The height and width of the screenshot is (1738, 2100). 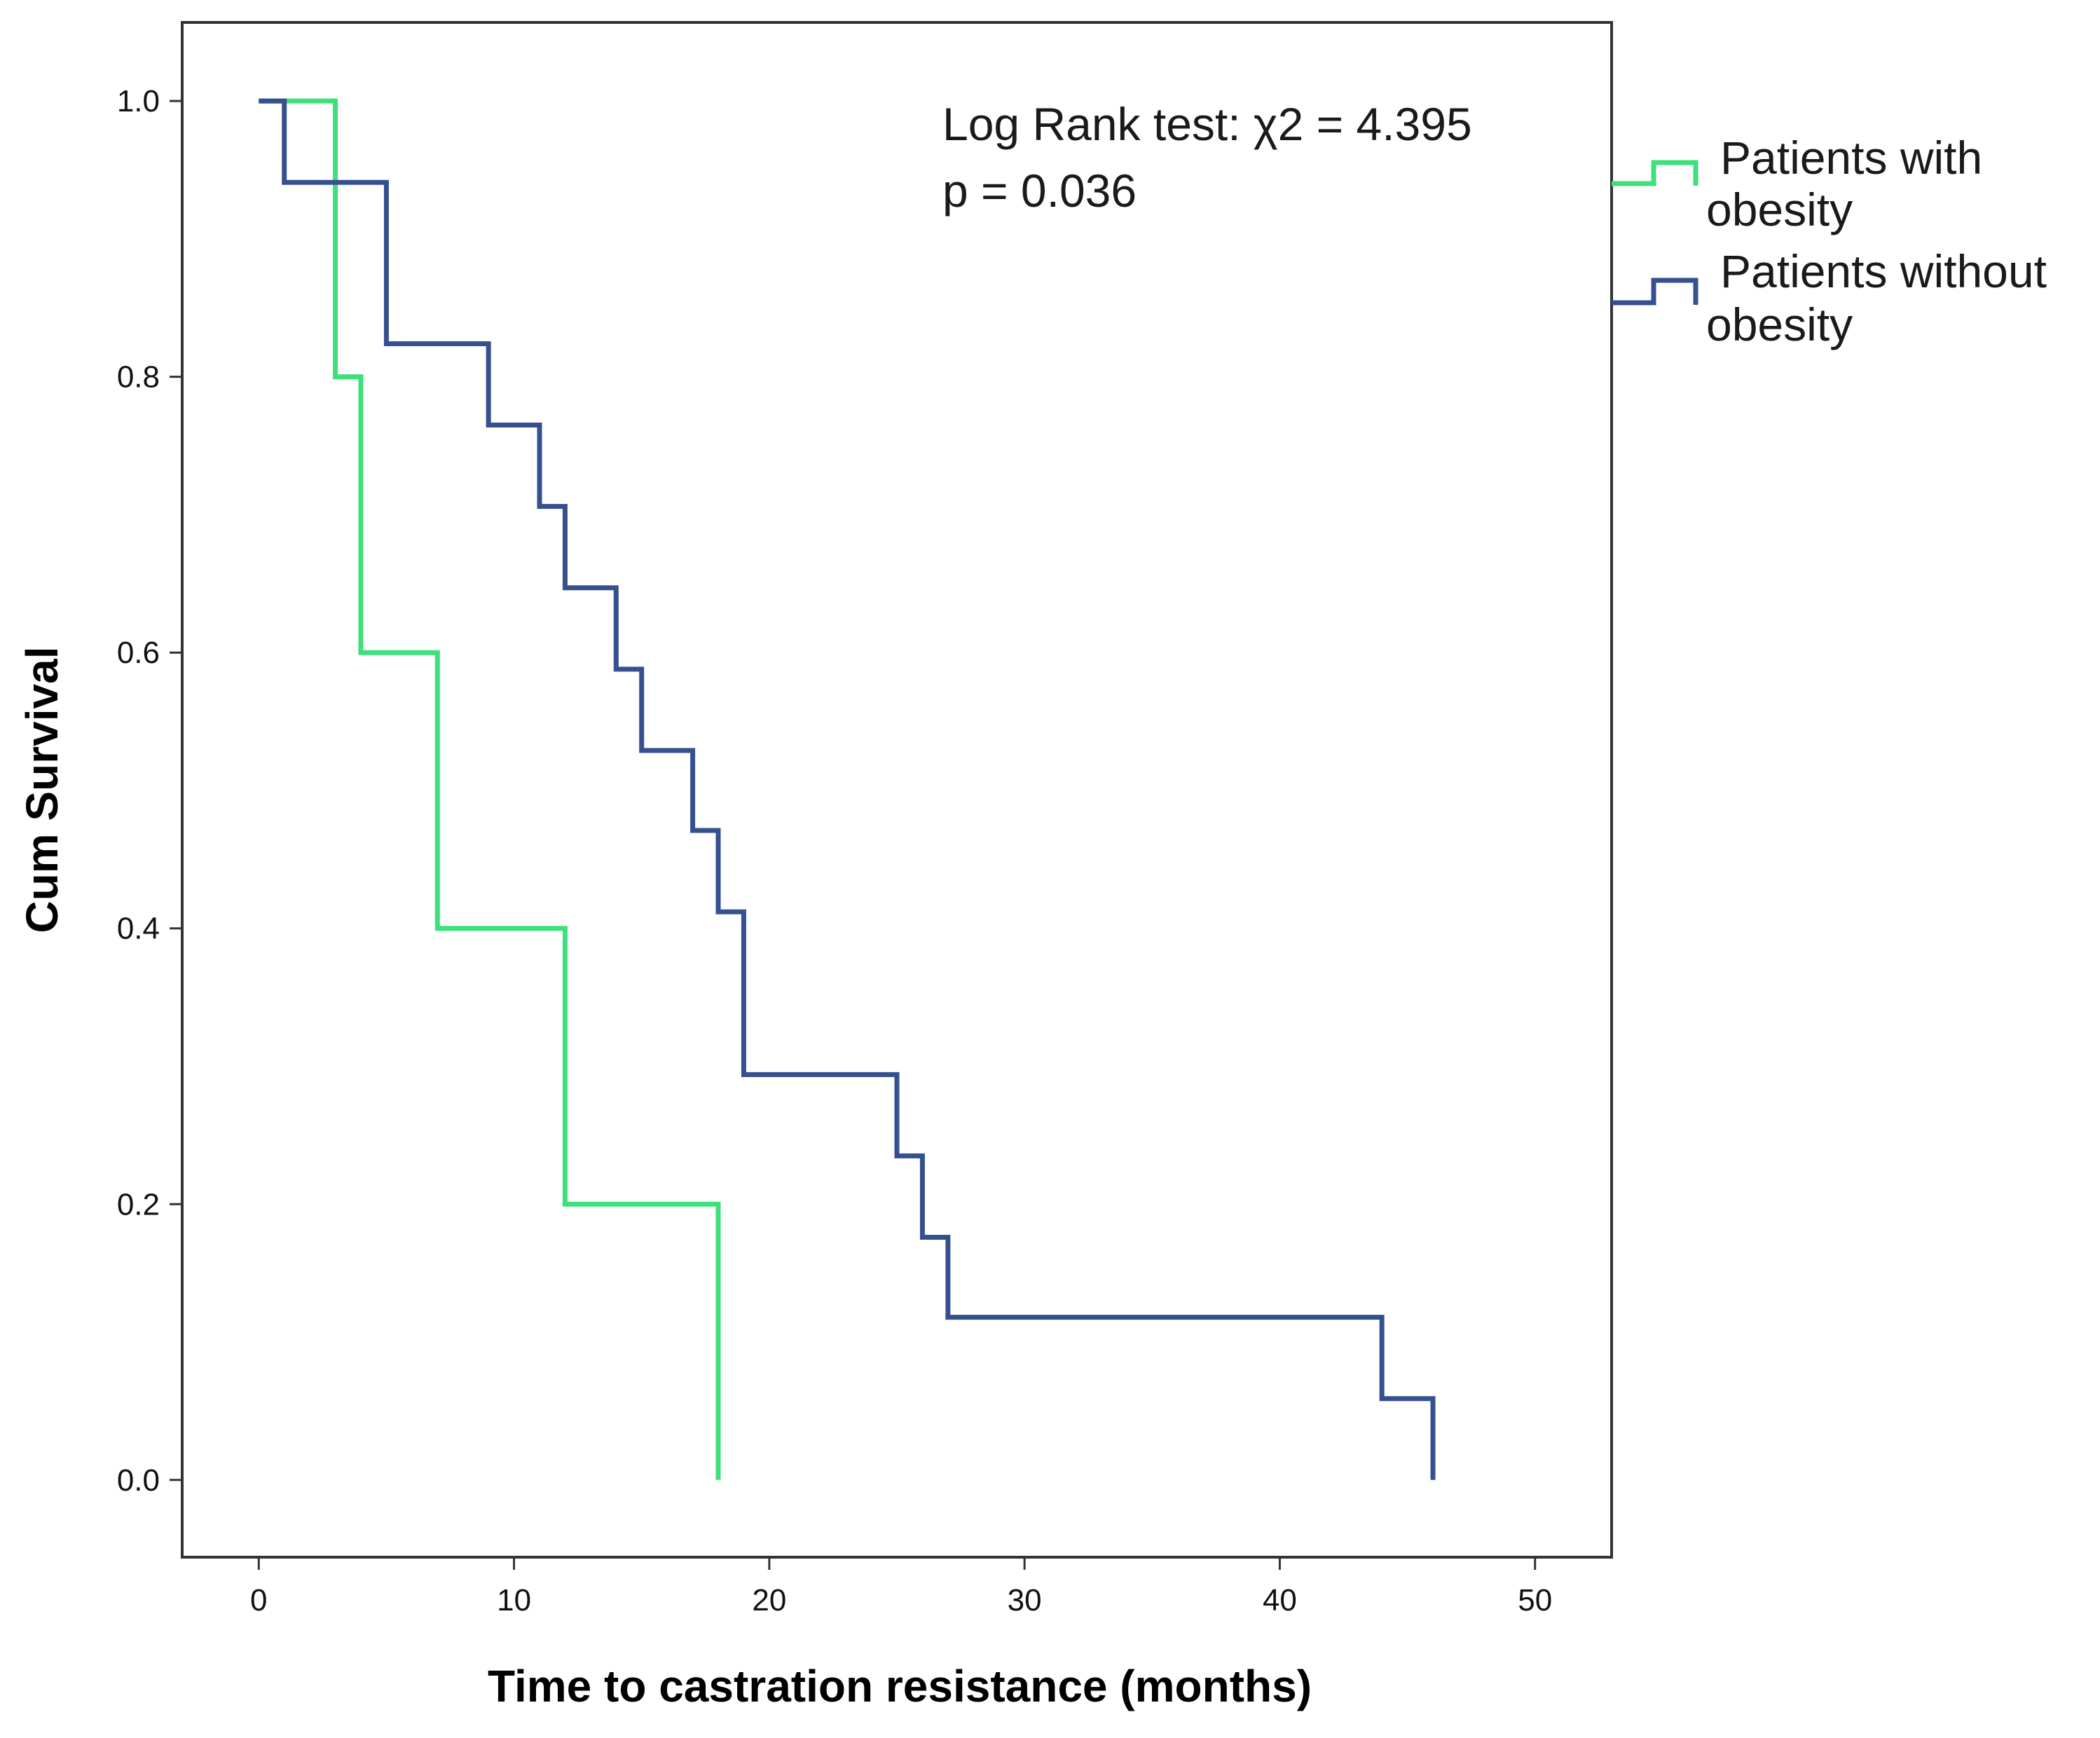 I want to click on y-tick-label: 0.0, so click(x=138, y=1481).